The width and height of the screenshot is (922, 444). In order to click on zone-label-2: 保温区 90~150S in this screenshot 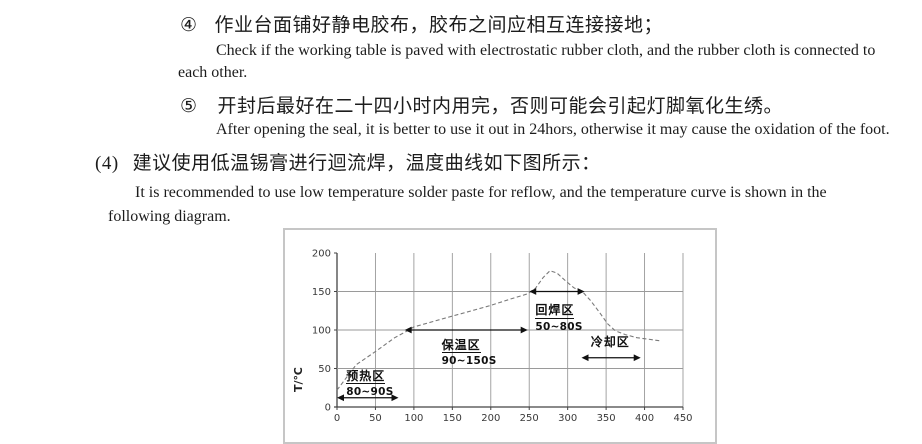, I will do `click(469, 351)`.